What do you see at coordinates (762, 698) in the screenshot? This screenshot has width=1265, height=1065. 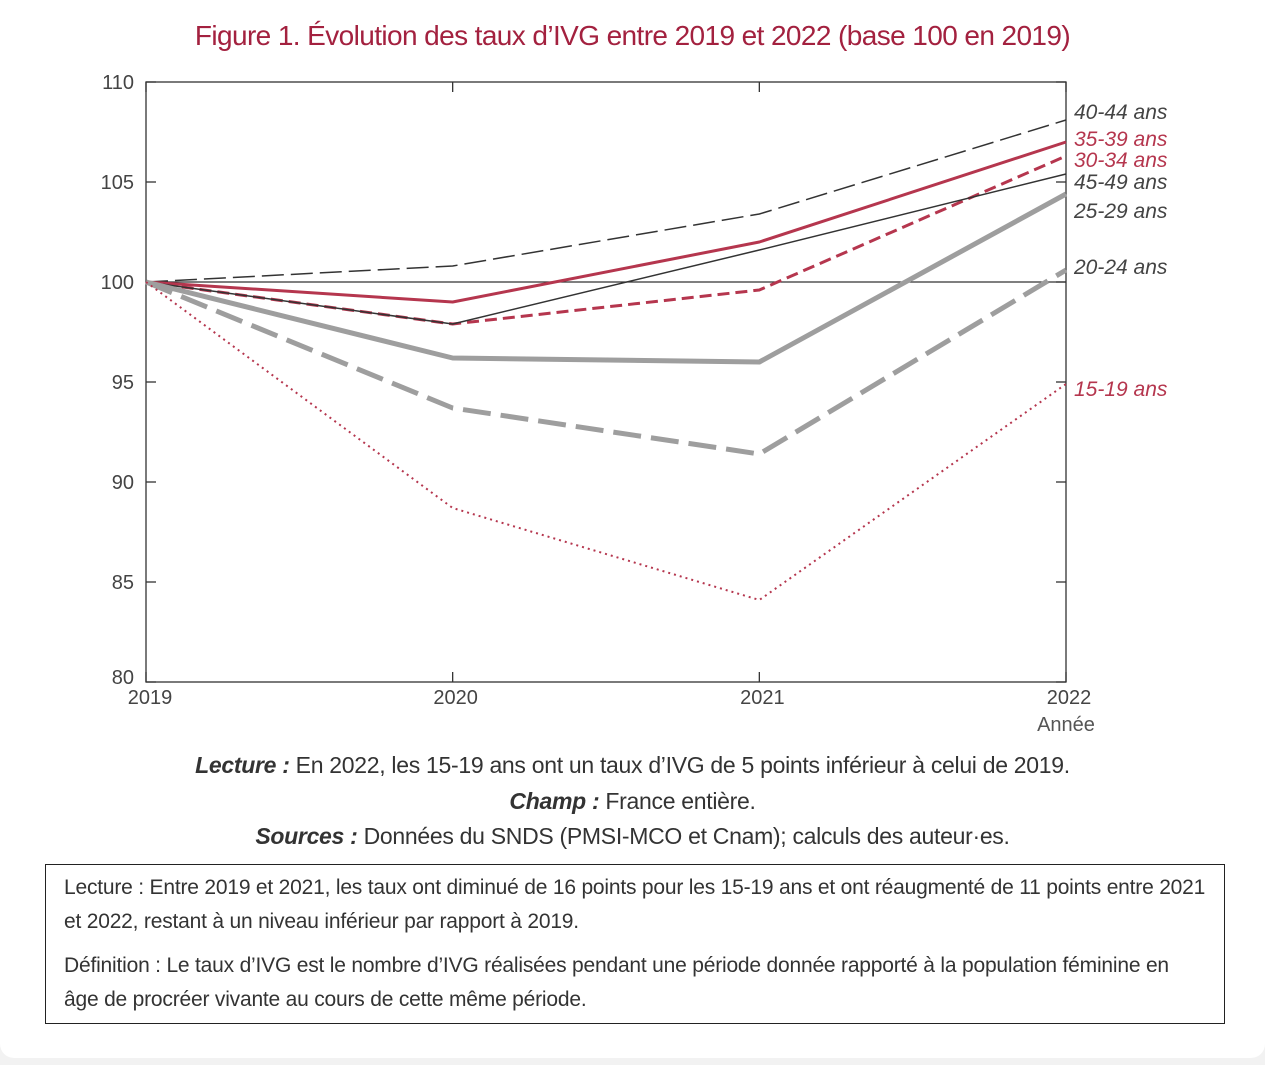 I see `x-tick-label: 2021` at bounding box center [762, 698].